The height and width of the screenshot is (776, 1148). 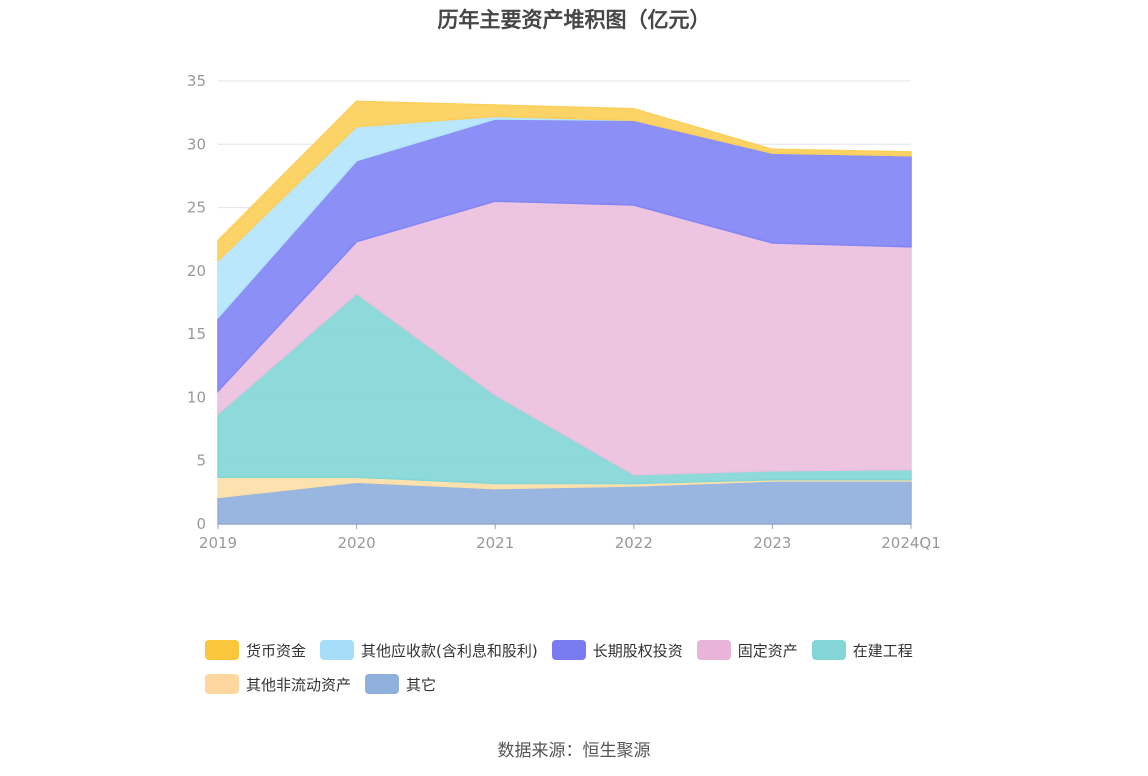 I want to click on y-tick-label: 25, so click(x=196, y=208).